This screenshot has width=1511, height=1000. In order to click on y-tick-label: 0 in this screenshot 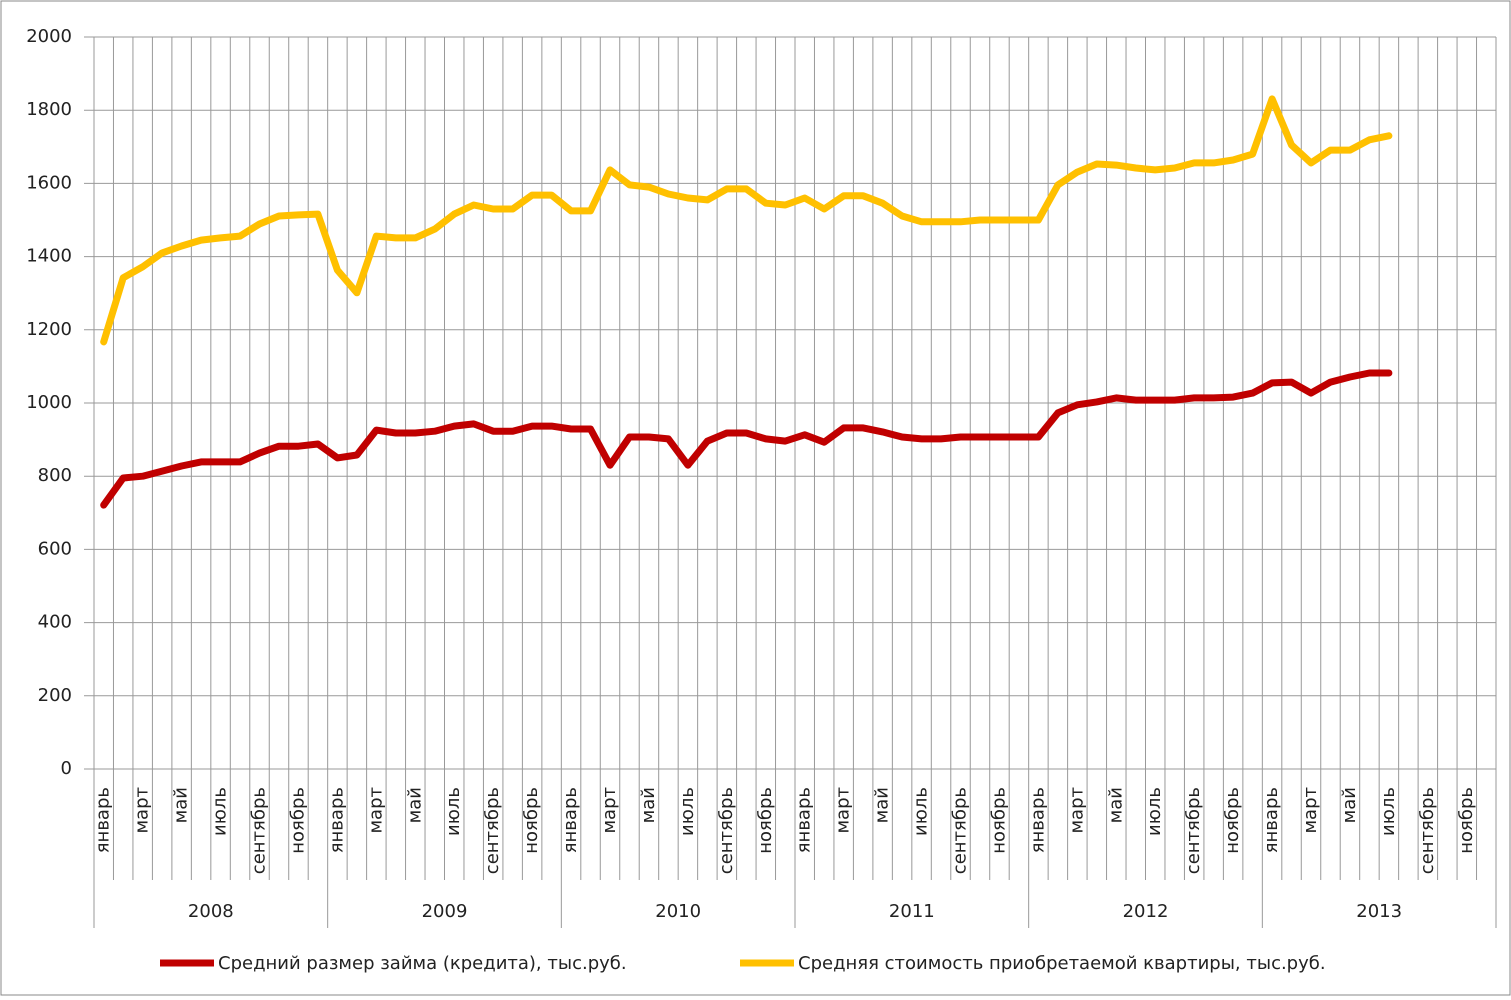, I will do `click(66, 768)`.